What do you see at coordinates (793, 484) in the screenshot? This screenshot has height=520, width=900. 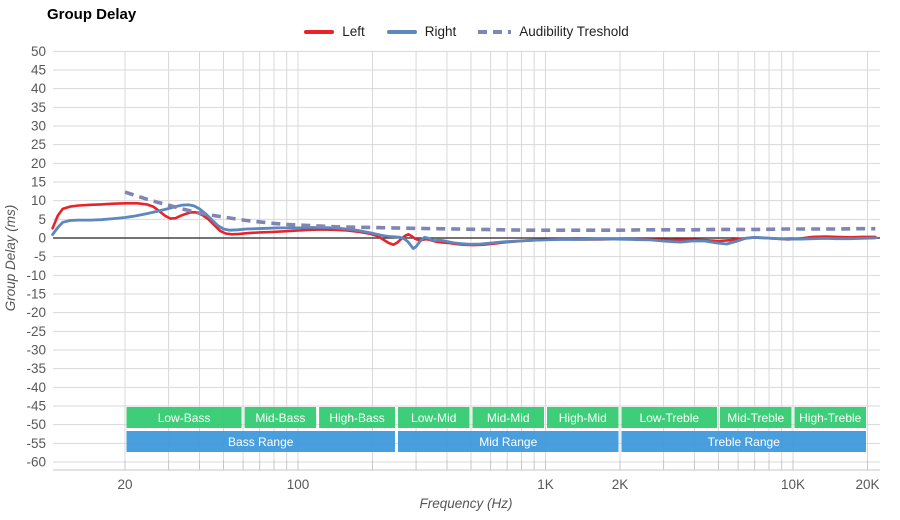 I see `x-tick-label: 10K` at bounding box center [793, 484].